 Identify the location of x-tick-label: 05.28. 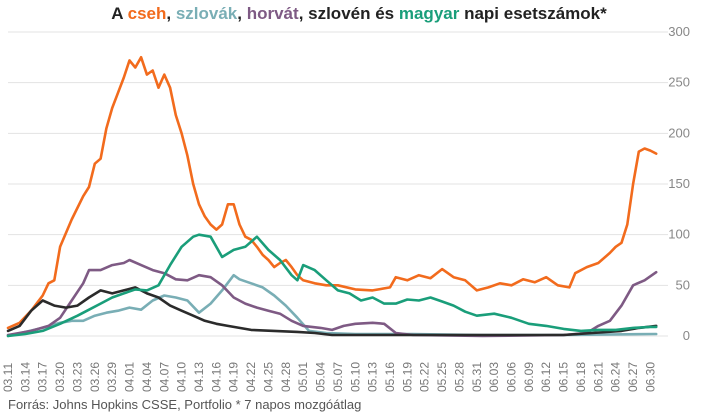
(459, 377).